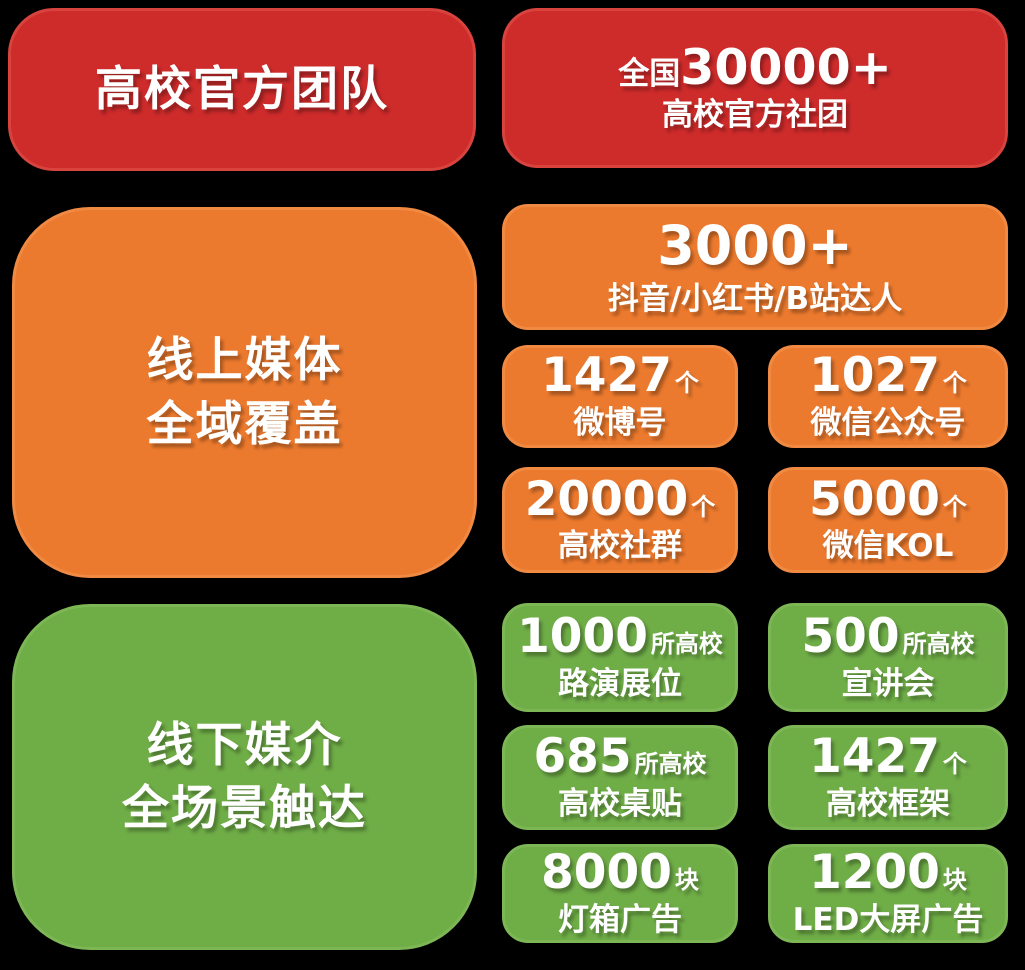 This screenshot has height=970, width=1025. What do you see at coordinates (850, 637) in the screenshot?
I see `stat-number: 500` at bounding box center [850, 637].